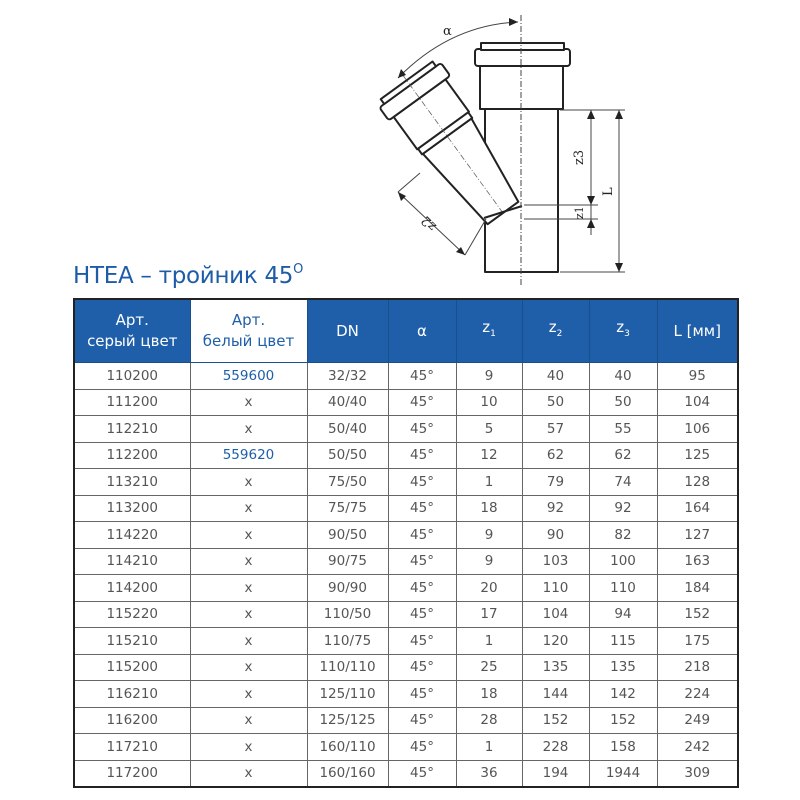 The height and width of the screenshot is (800, 800). I want to click on cell-length: 152, so click(697, 614).